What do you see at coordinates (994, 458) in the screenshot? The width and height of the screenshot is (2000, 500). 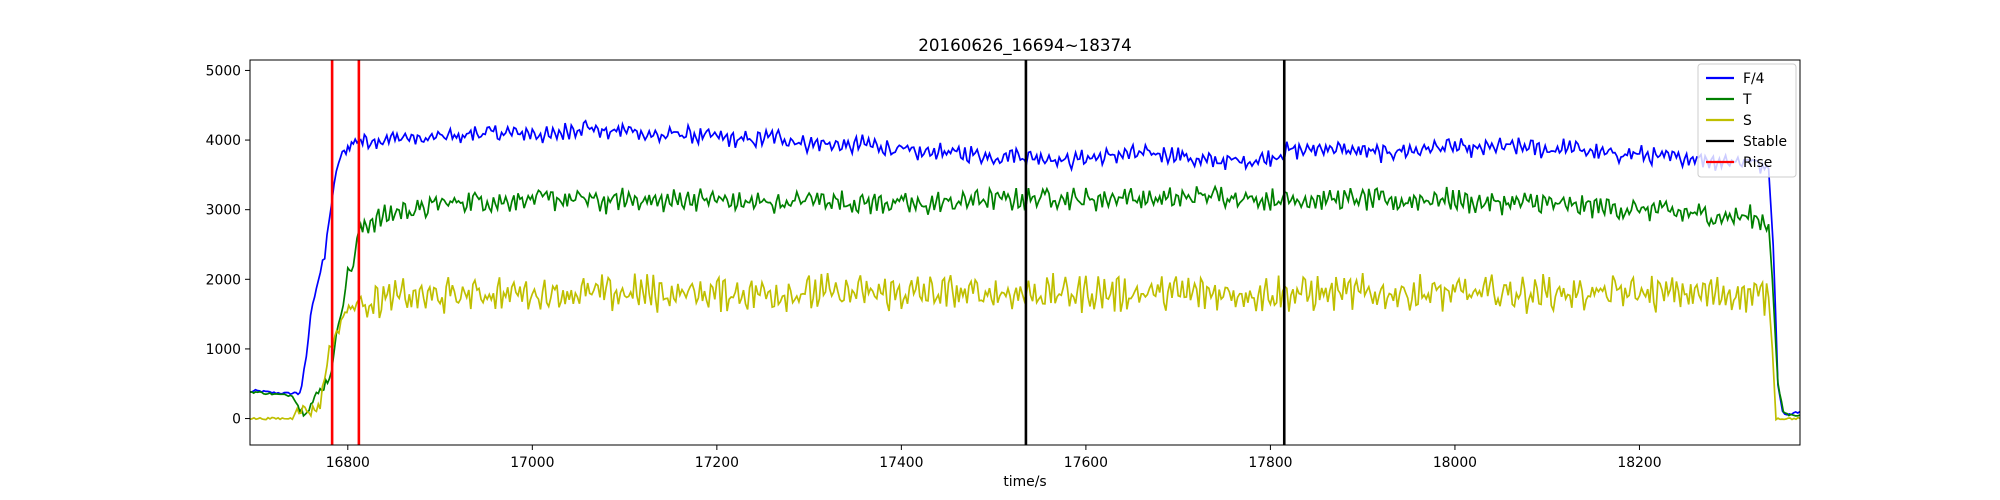 I see `x-axis: 16800 17000 17200 17400 17600 17800 18000 18200` at bounding box center [994, 458].